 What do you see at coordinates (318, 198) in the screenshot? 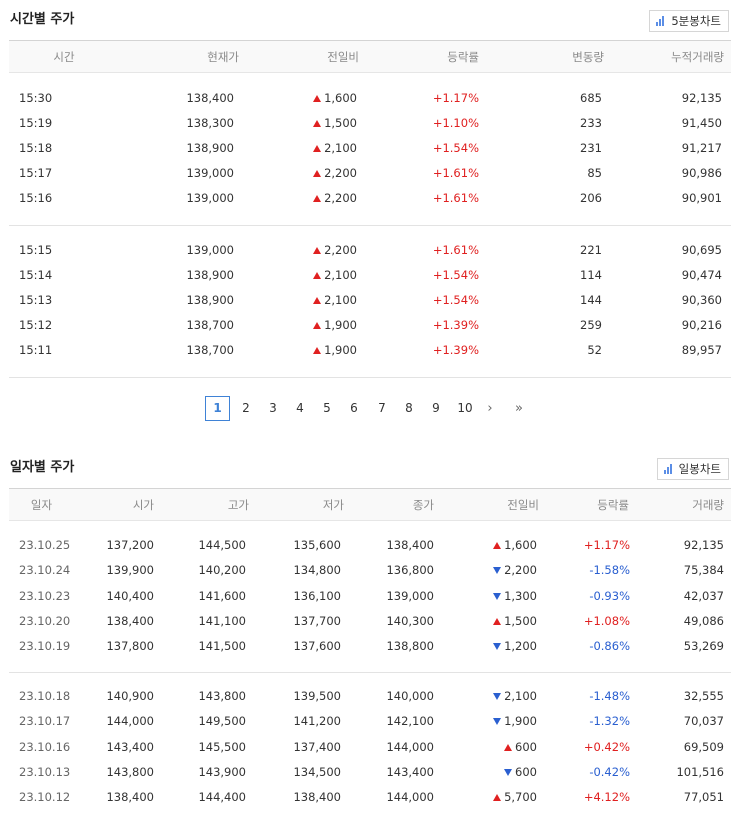
I see `change-cell: 2,200` at bounding box center [318, 198].